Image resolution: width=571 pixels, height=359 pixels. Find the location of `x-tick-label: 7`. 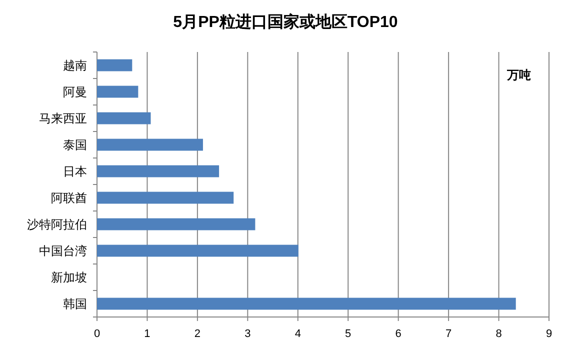

x-tick-label: 7 is located at coordinates (448, 334).